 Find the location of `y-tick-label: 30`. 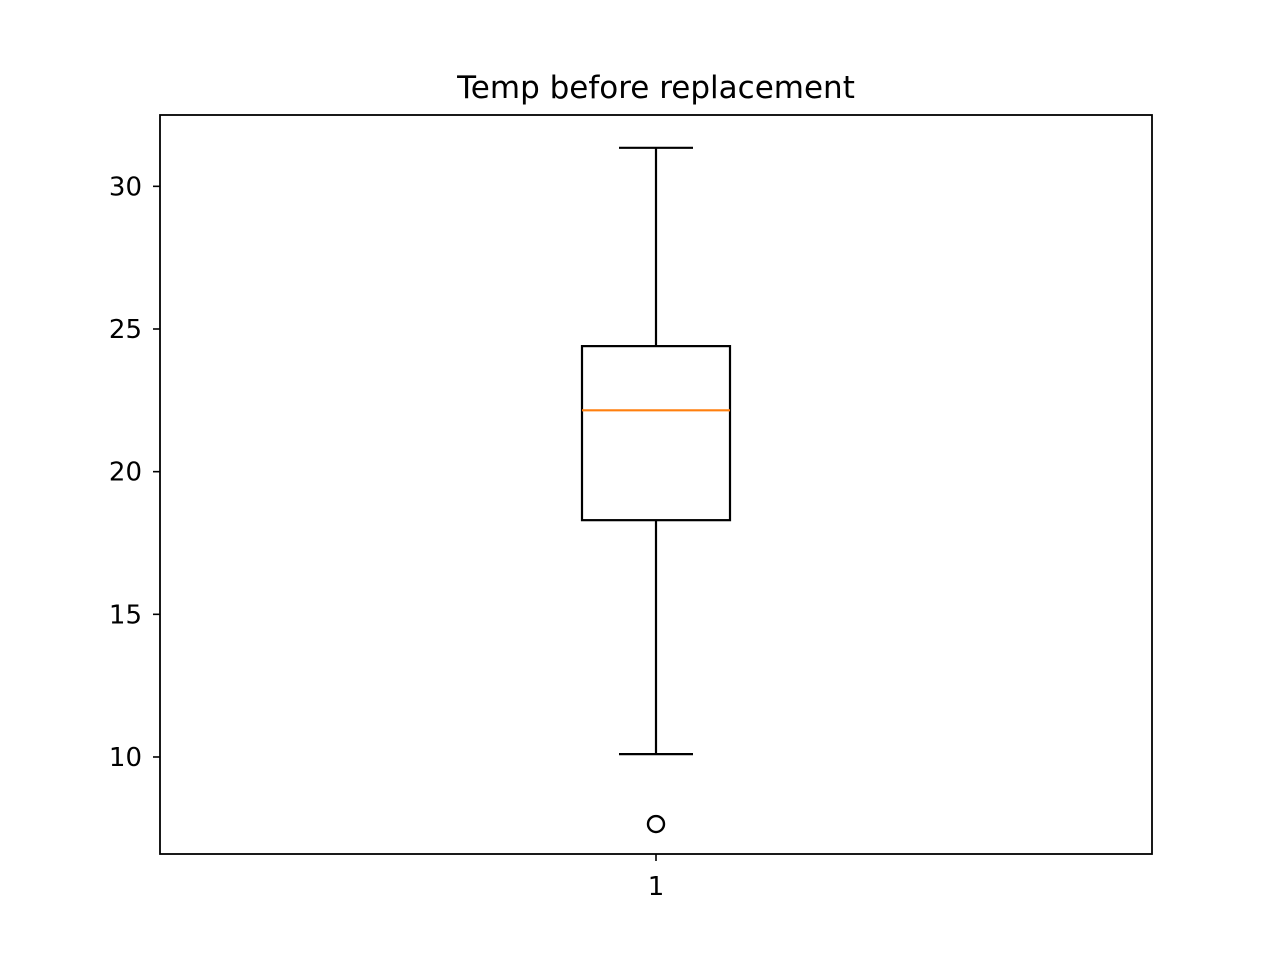

y-tick-label: 30 is located at coordinates (125, 187).